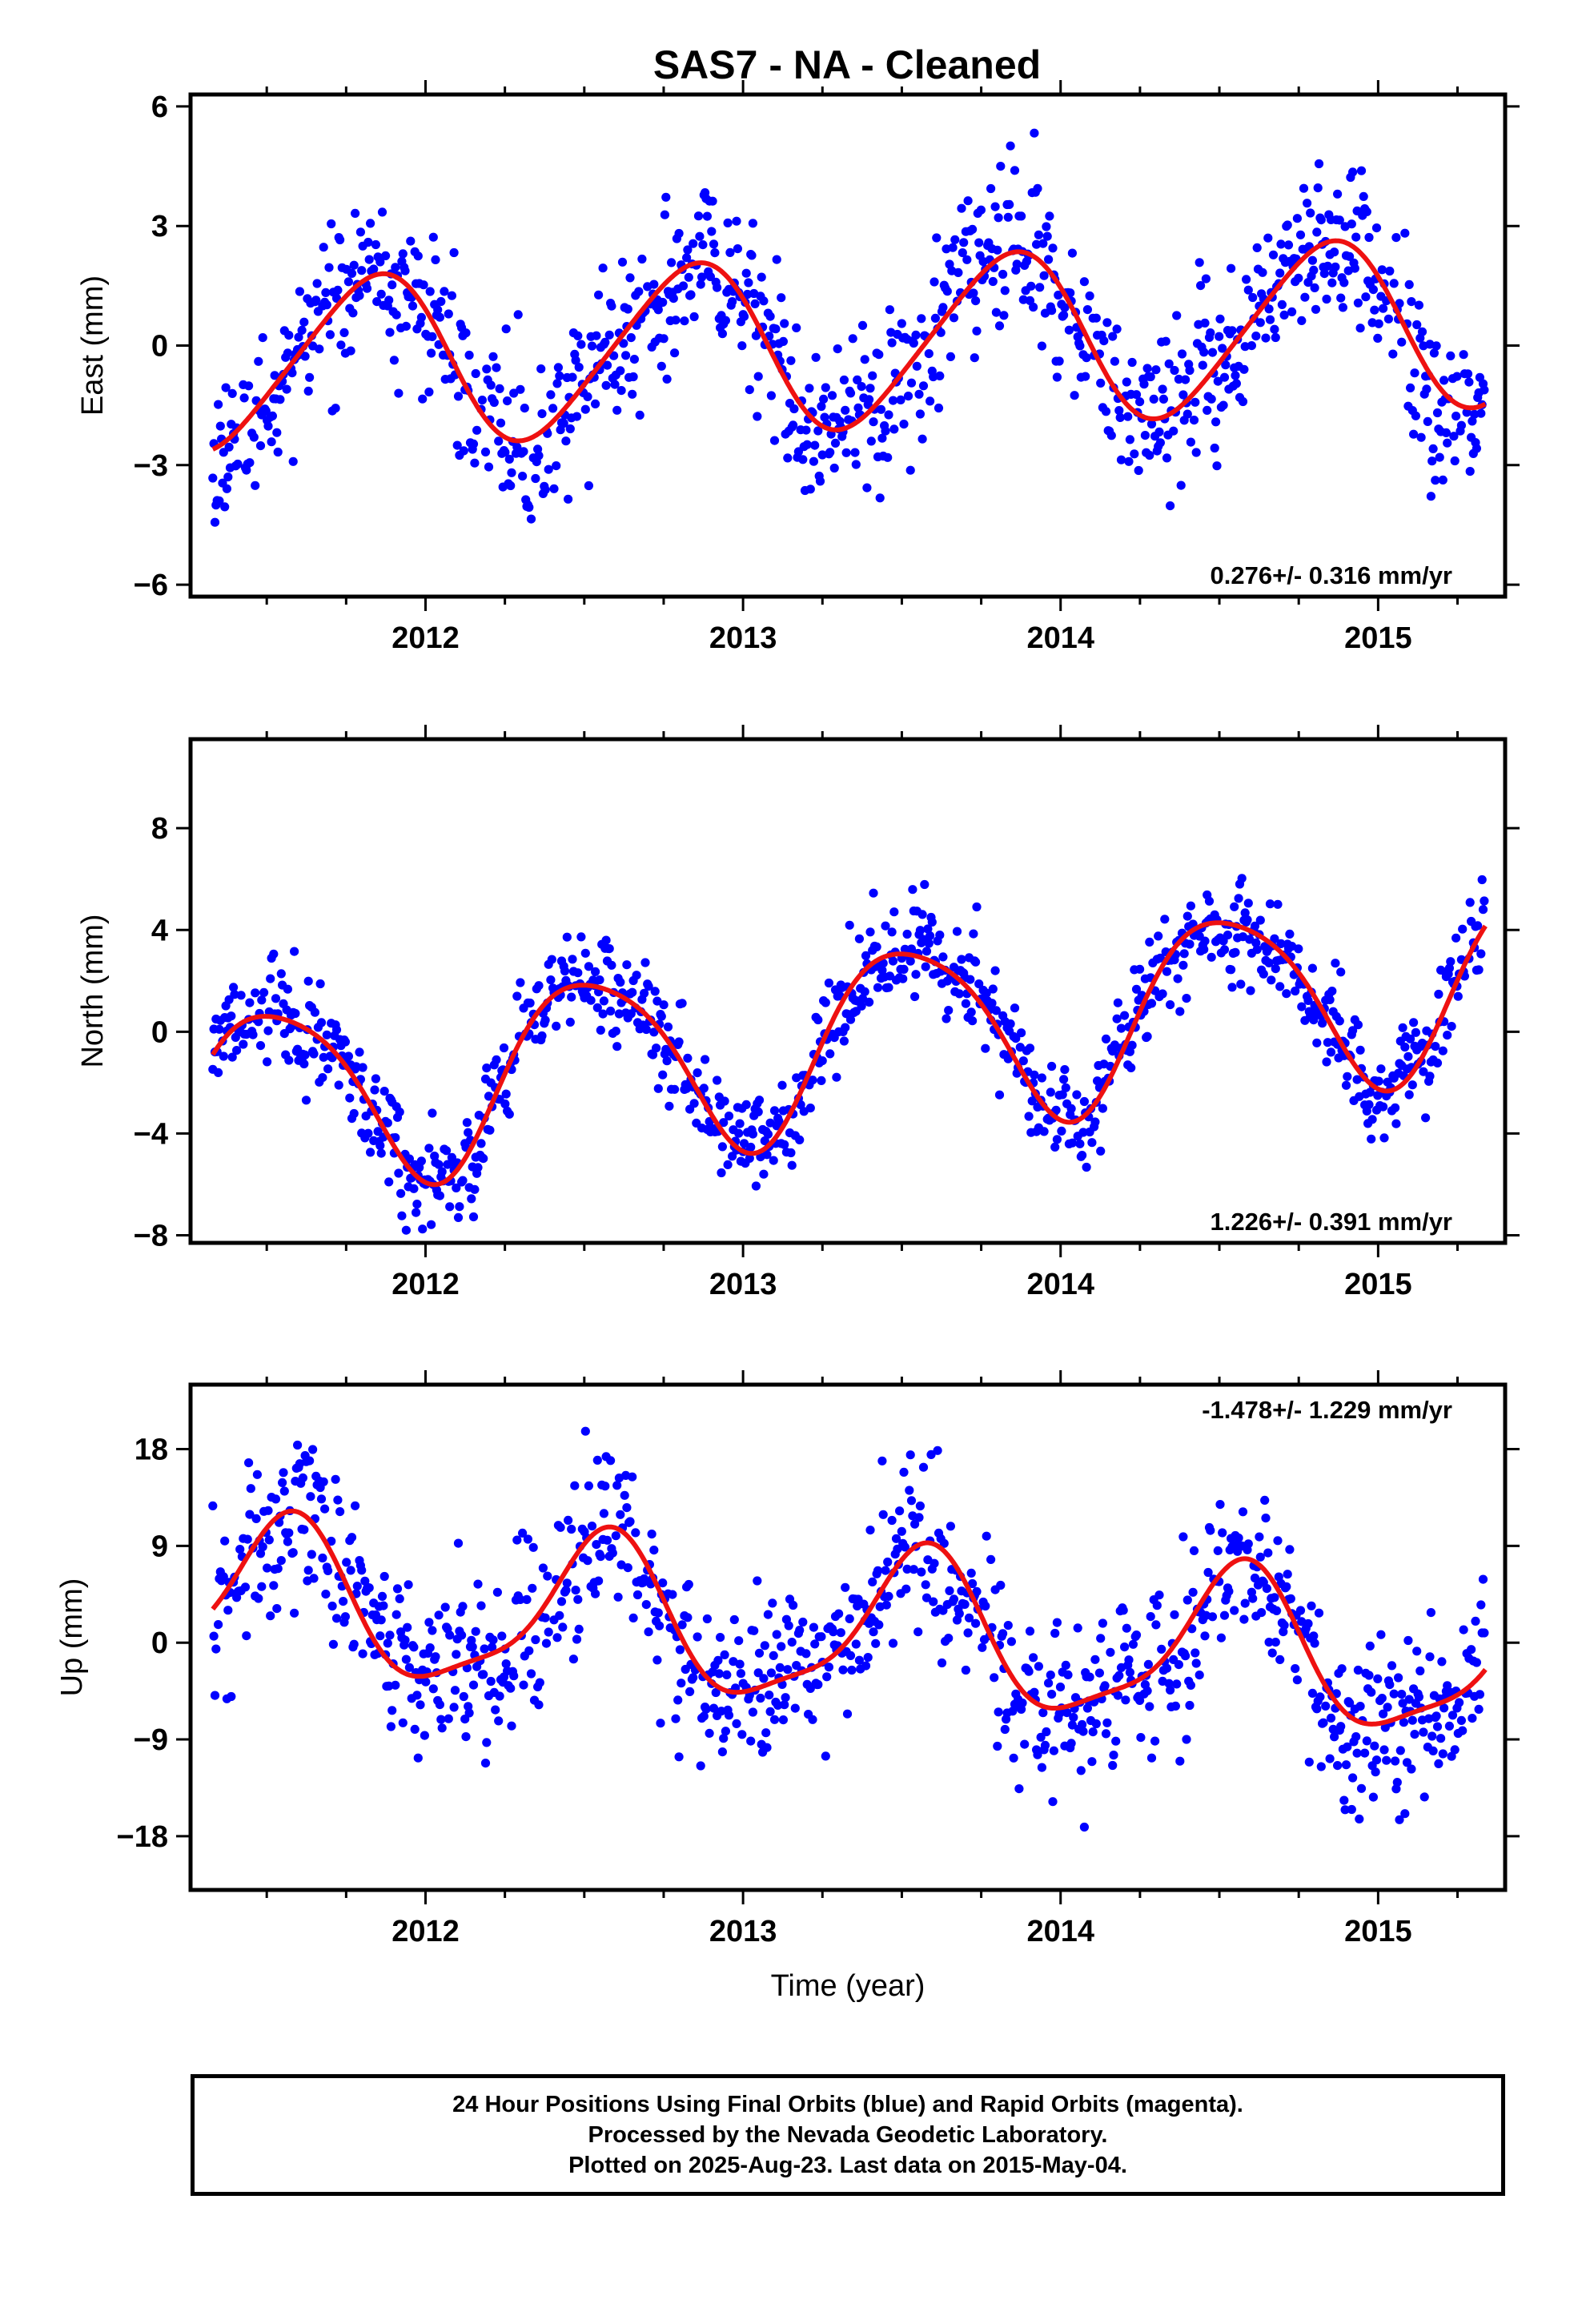  What do you see at coordinates (159, 1643) in the screenshot?
I see `up-y-tick-label: 0` at bounding box center [159, 1643].